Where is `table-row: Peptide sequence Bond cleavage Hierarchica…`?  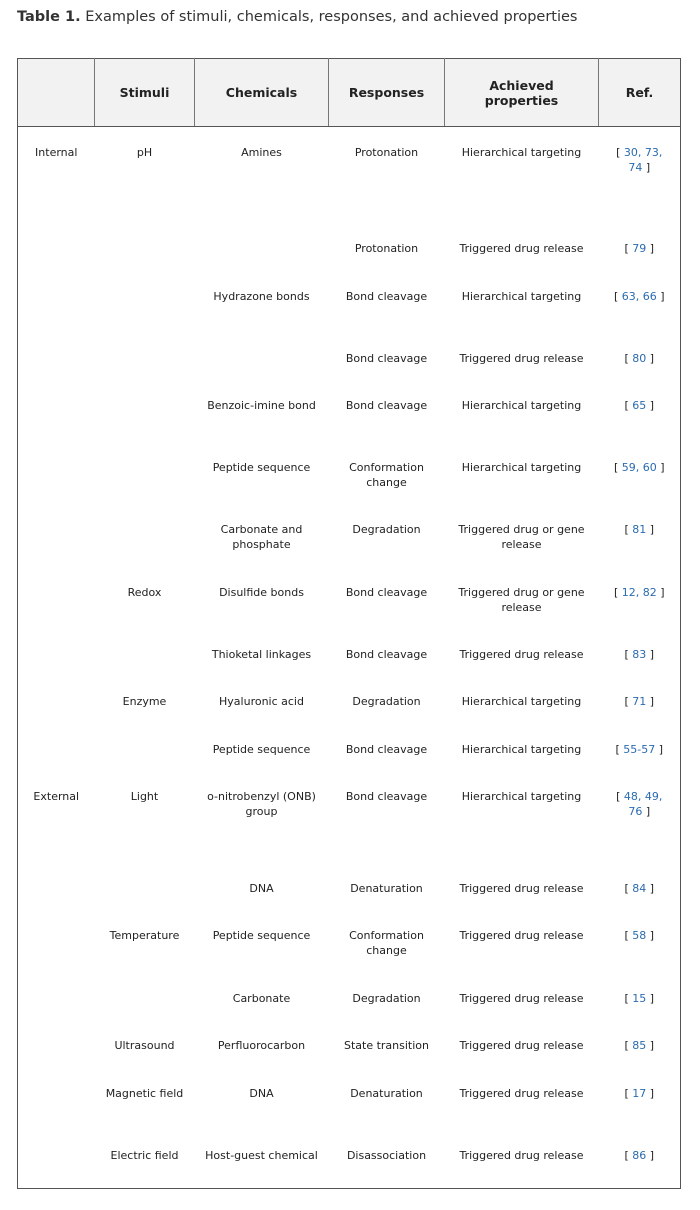
table-row: Peptide sequence Bond cleavage Hierarchica… is located at coordinates (349, 747).